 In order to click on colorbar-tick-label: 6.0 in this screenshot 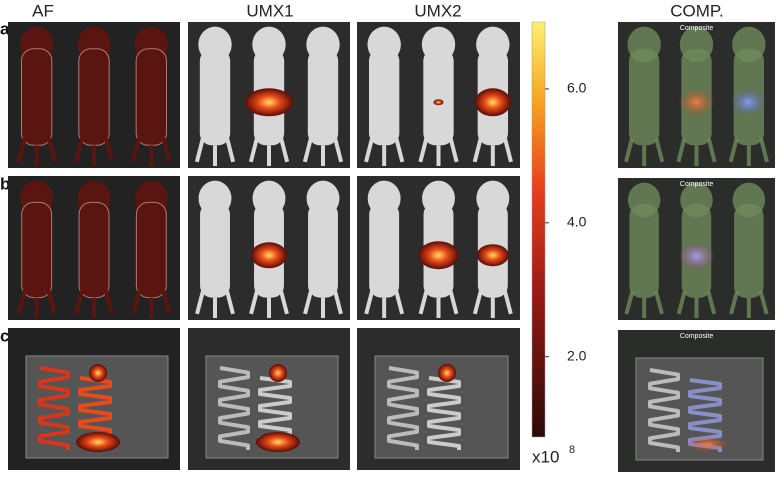, I will do `click(577, 88)`.